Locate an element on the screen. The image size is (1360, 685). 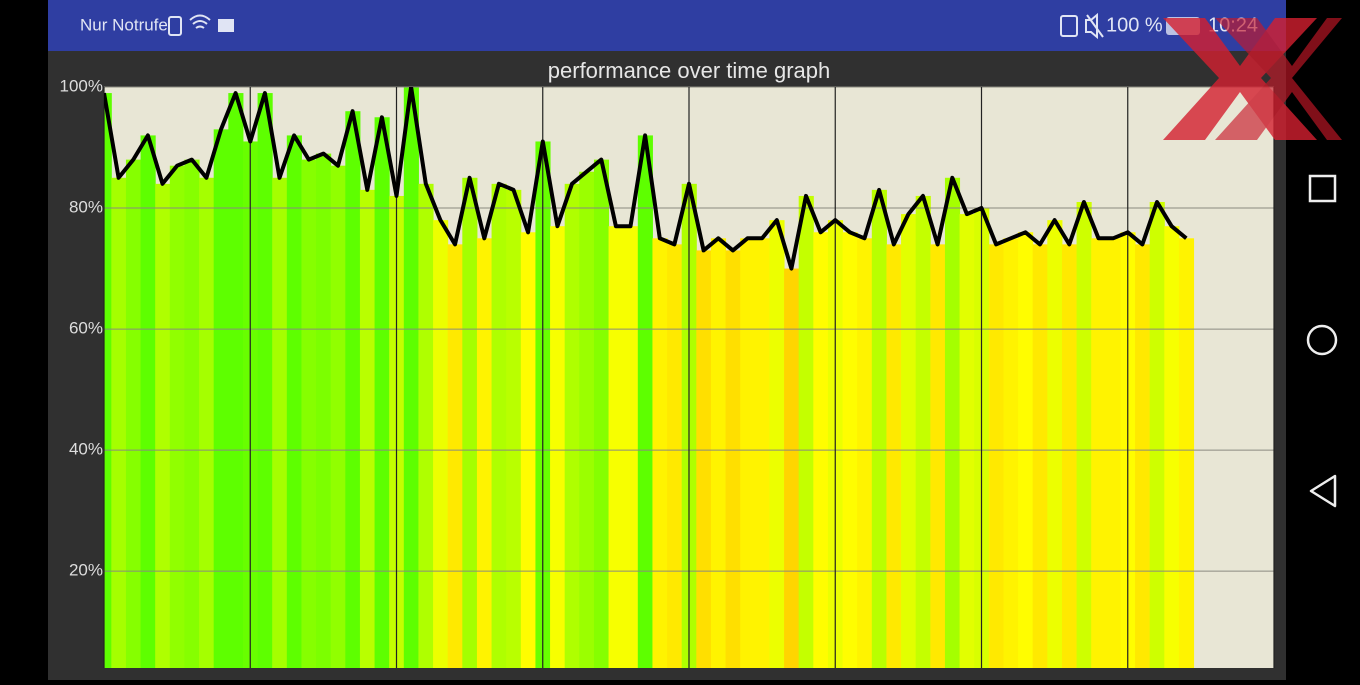
home-button is located at coordinates (1322, 340).